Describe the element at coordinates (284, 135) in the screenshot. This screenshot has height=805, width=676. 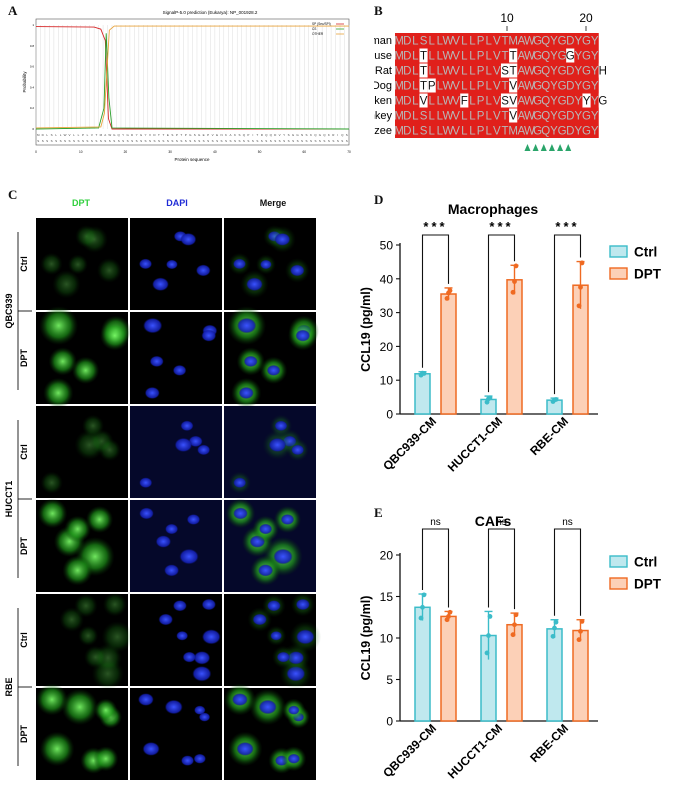
I see `residue-letter: Y` at that location.